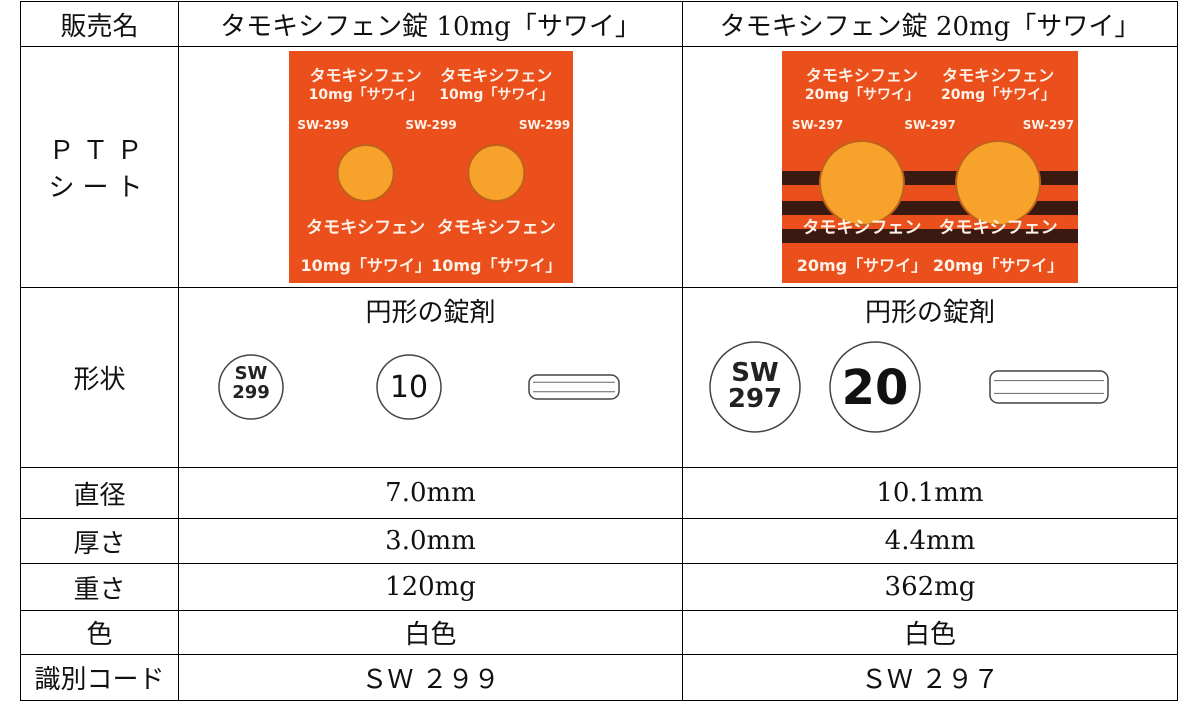 This screenshot has height=702, width=1178. What do you see at coordinates (430, 541) in the screenshot?
I see `value-cell: 3.0mm` at bounding box center [430, 541].